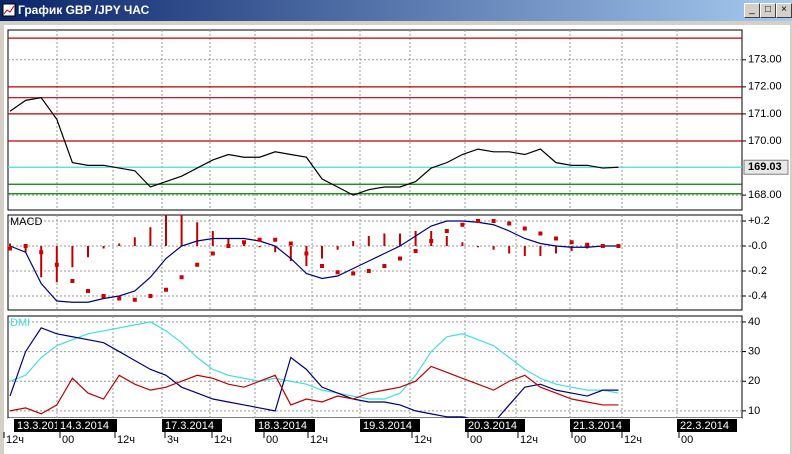 This screenshot has height=454, width=792. Describe the element at coordinates (757, 271) in the screenshot. I see `y-tick-label: -0.2` at that location.